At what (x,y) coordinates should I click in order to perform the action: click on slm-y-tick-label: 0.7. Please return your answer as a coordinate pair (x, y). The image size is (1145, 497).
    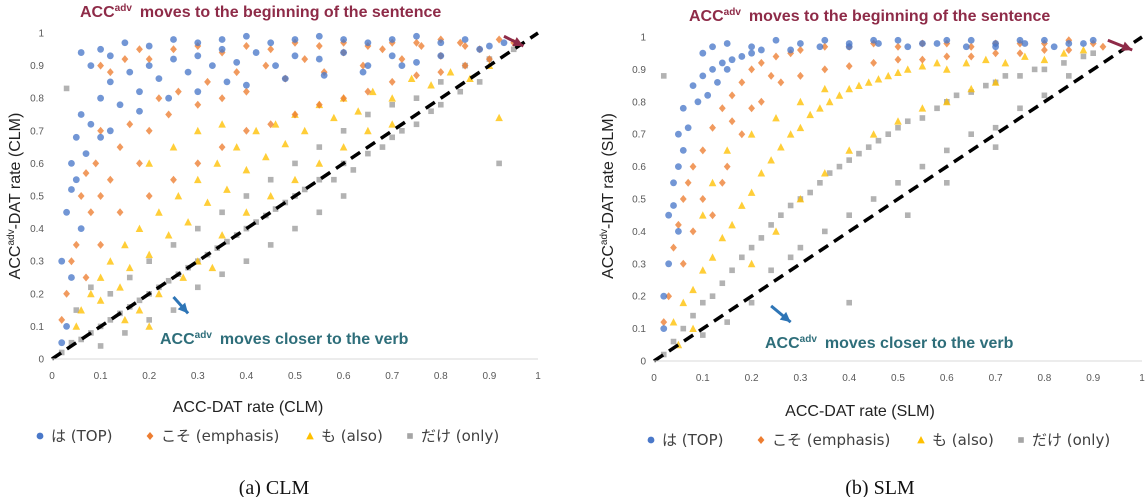
    Looking at the image, I should click on (639, 135).